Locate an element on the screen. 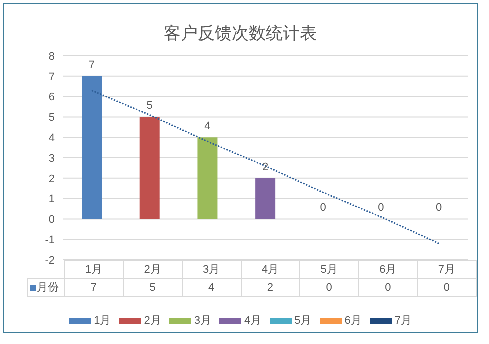 The image size is (489, 344). x-tick-label: 7月 is located at coordinates (447, 269).